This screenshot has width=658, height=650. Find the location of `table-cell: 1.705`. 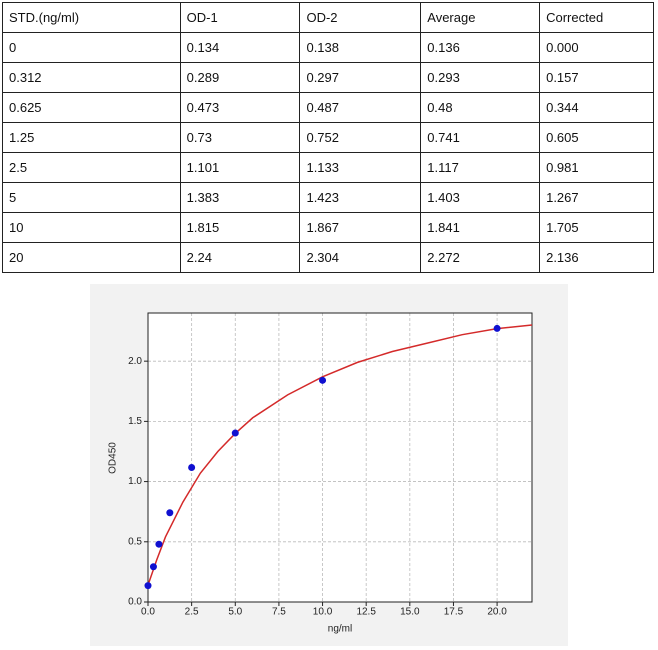

table-cell: 1.705 is located at coordinates (596, 227).